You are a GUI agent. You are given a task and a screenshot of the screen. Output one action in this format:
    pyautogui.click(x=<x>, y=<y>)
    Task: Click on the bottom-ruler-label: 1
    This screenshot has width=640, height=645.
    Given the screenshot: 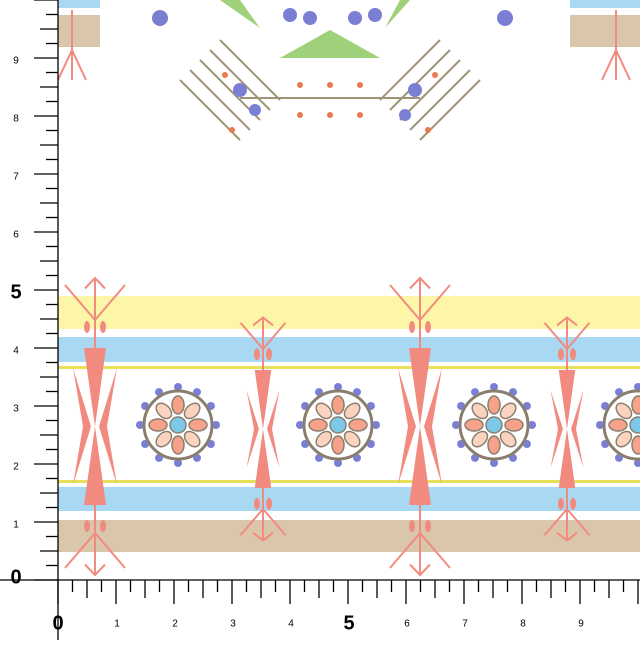 What is the action you would take?
    pyautogui.click(x=117, y=624)
    